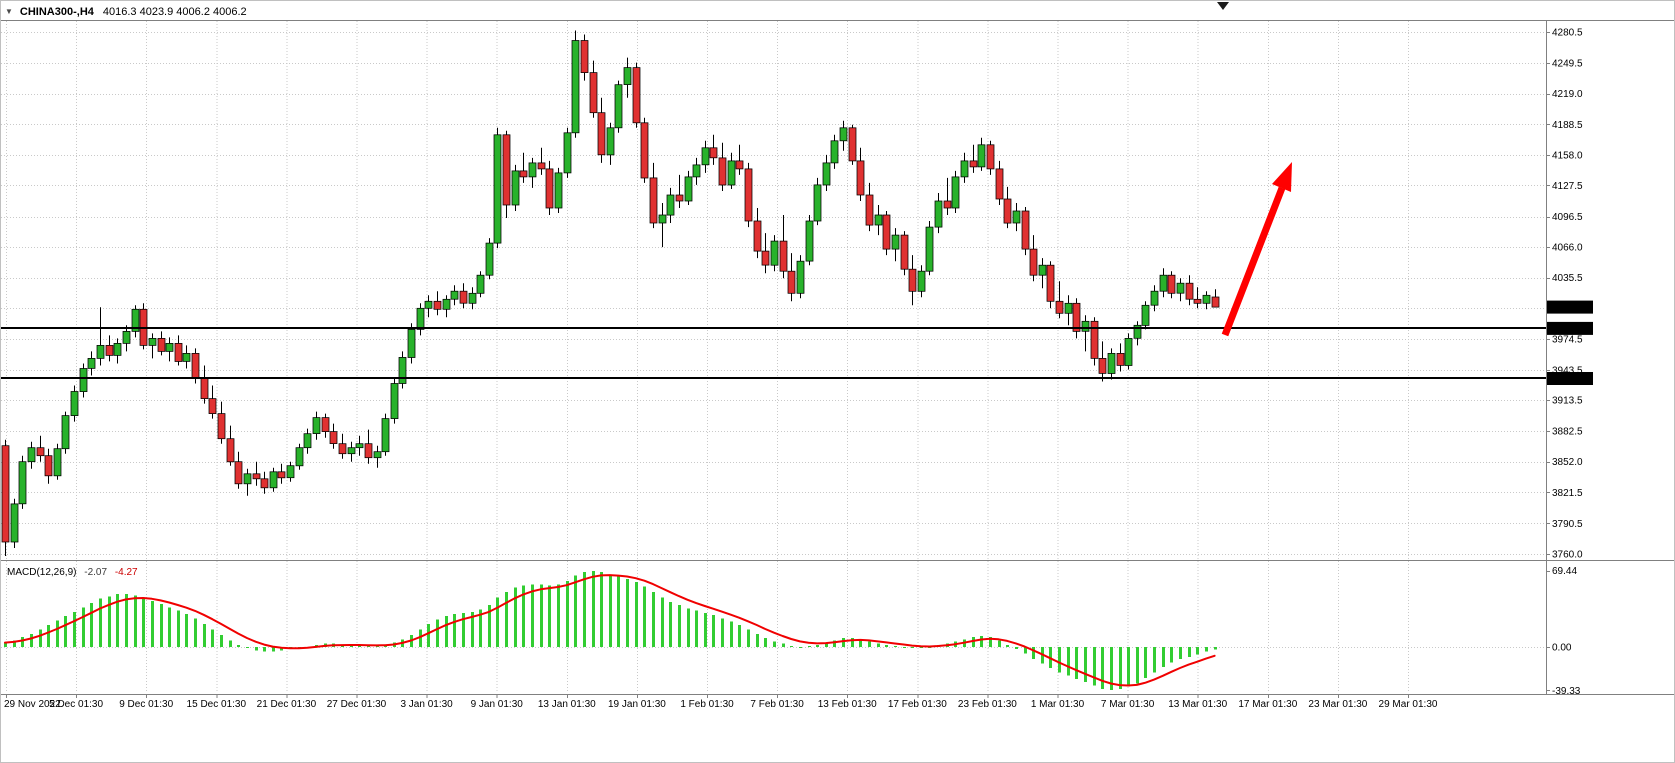 The image size is (1675, 763). Describe the element at coordinates (1562, 648) in the screenshot. I see `svg-text: 0.00` at that location.